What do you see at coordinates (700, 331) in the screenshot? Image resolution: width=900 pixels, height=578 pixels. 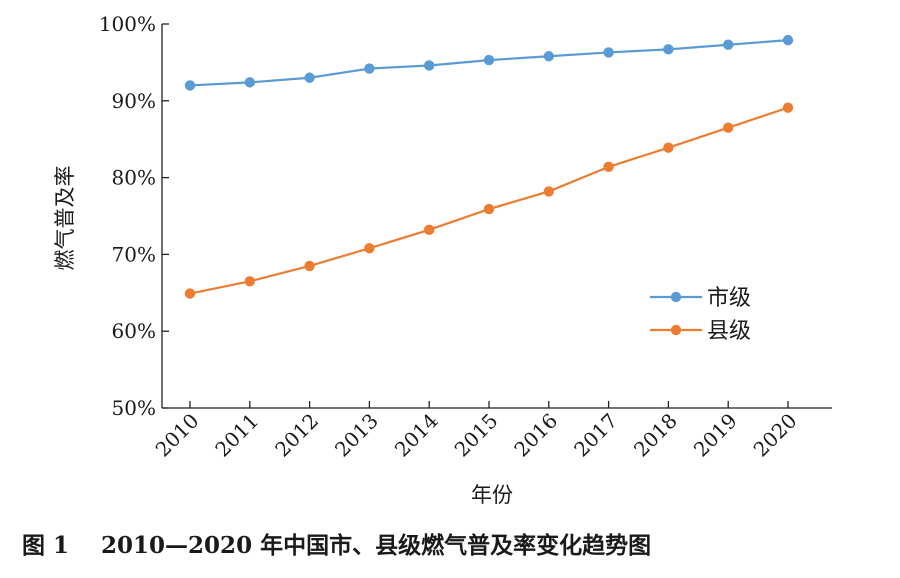 I see `legend-item-2: 县级` at bounding box center [700, 331].